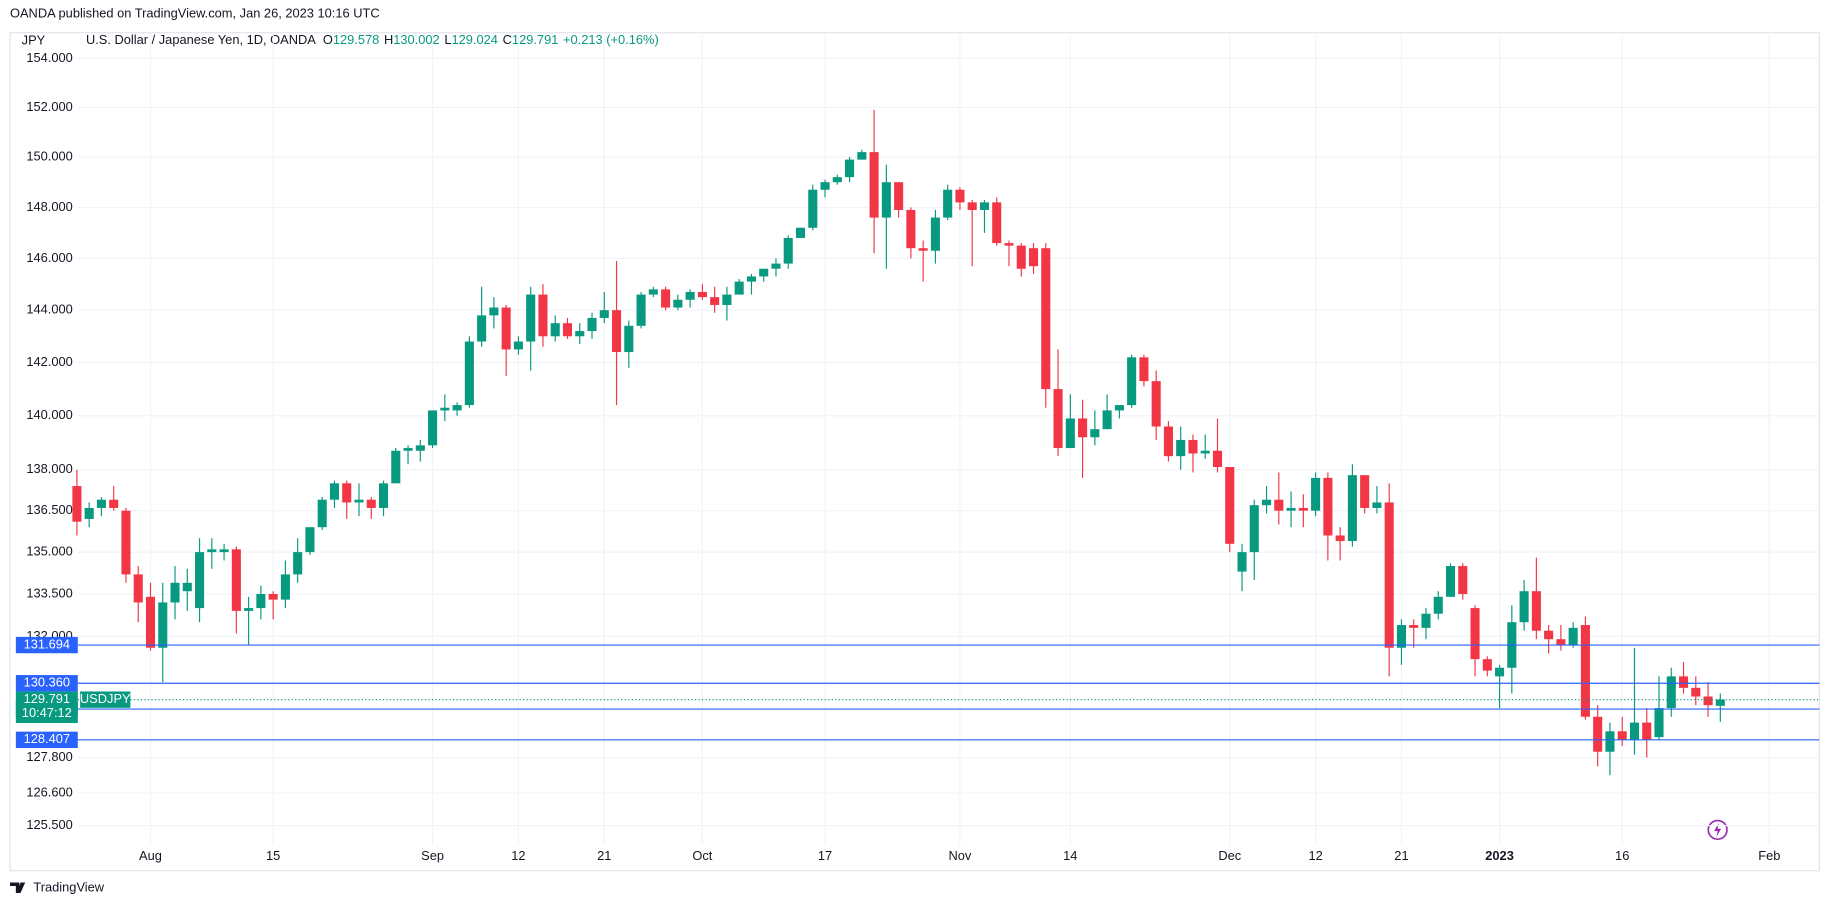  Describe the element at coordinates (611, 39) in the screenshot. I see `change: +0.213 (+0.16%)` at that location.